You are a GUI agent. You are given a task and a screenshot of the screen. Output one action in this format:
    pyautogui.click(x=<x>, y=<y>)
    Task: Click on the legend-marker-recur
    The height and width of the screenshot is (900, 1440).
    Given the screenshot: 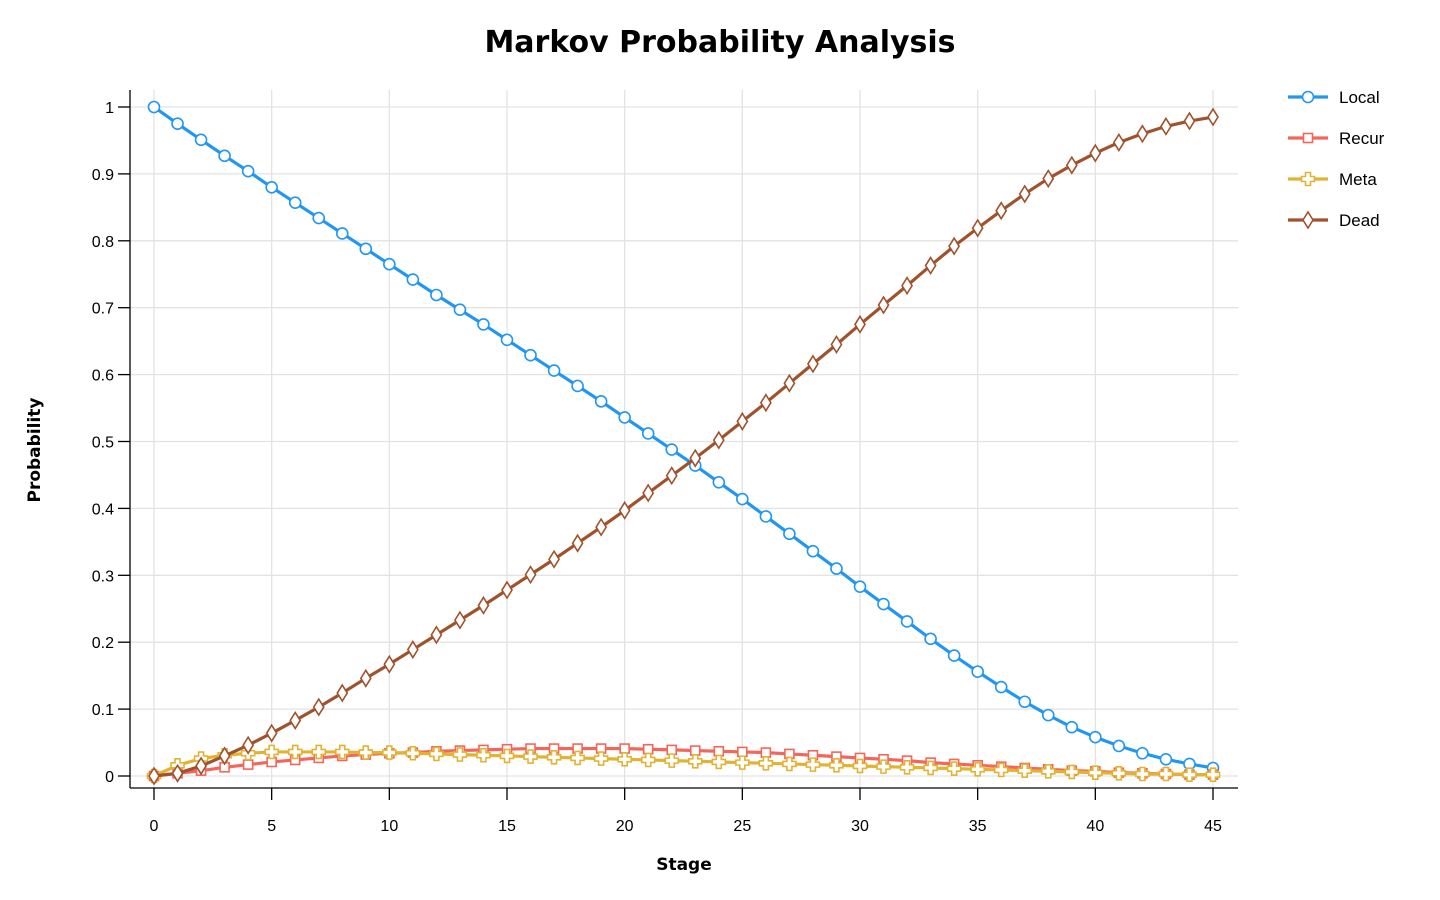 What is the action you would take?
    pyautogui.click(x=1308, y=138)
    